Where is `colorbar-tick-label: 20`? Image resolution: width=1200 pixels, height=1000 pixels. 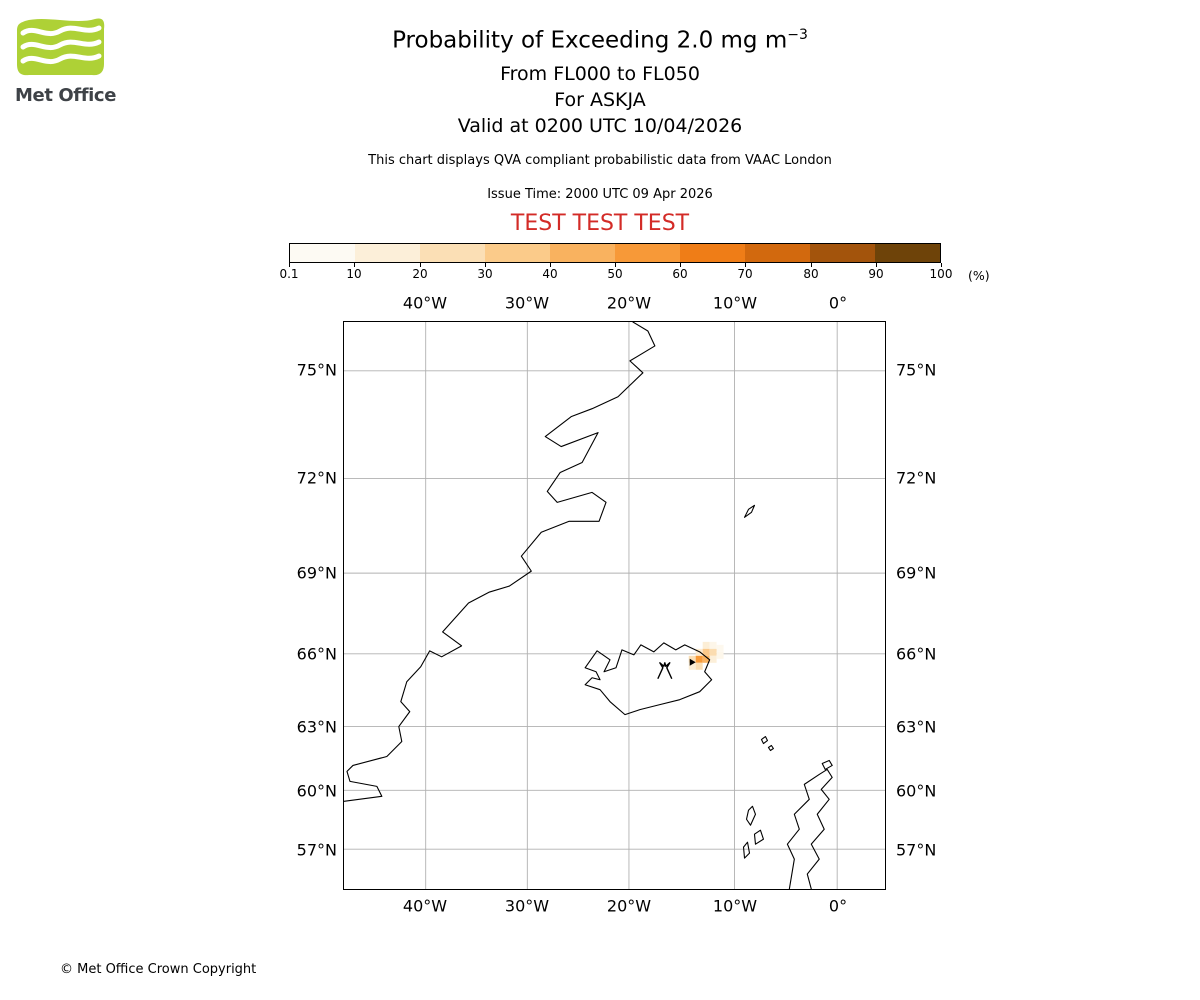 colorbar-tick-label: 20 is located at coordinates (420, 274).